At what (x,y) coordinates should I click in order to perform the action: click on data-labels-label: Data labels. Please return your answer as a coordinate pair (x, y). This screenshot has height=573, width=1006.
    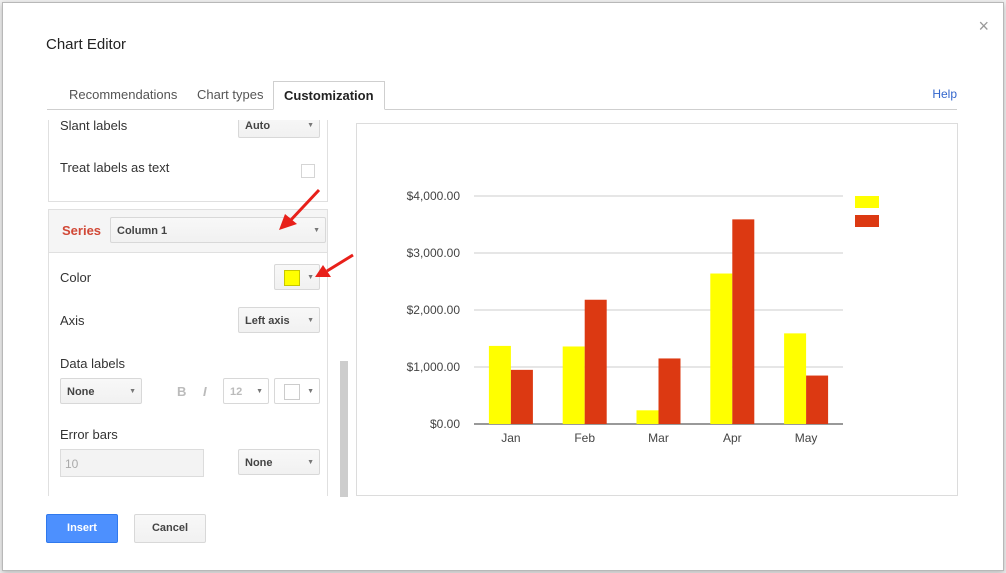
    Looking at the image, I should click on (93, 363).